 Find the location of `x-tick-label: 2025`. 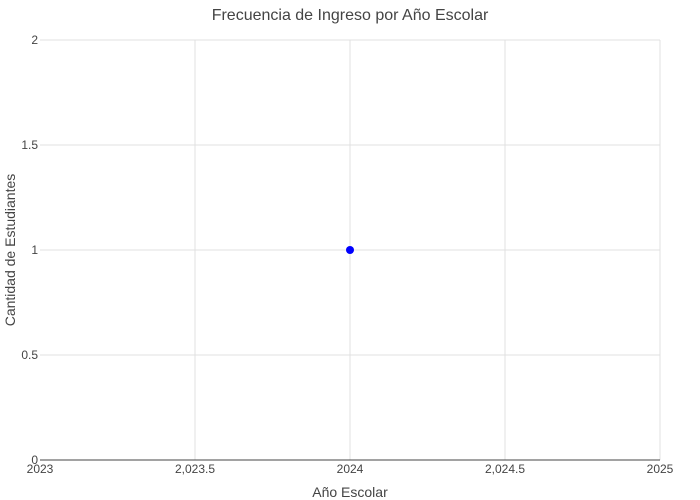

x-tick-label: 2025 is located at coordinates (660, 469).